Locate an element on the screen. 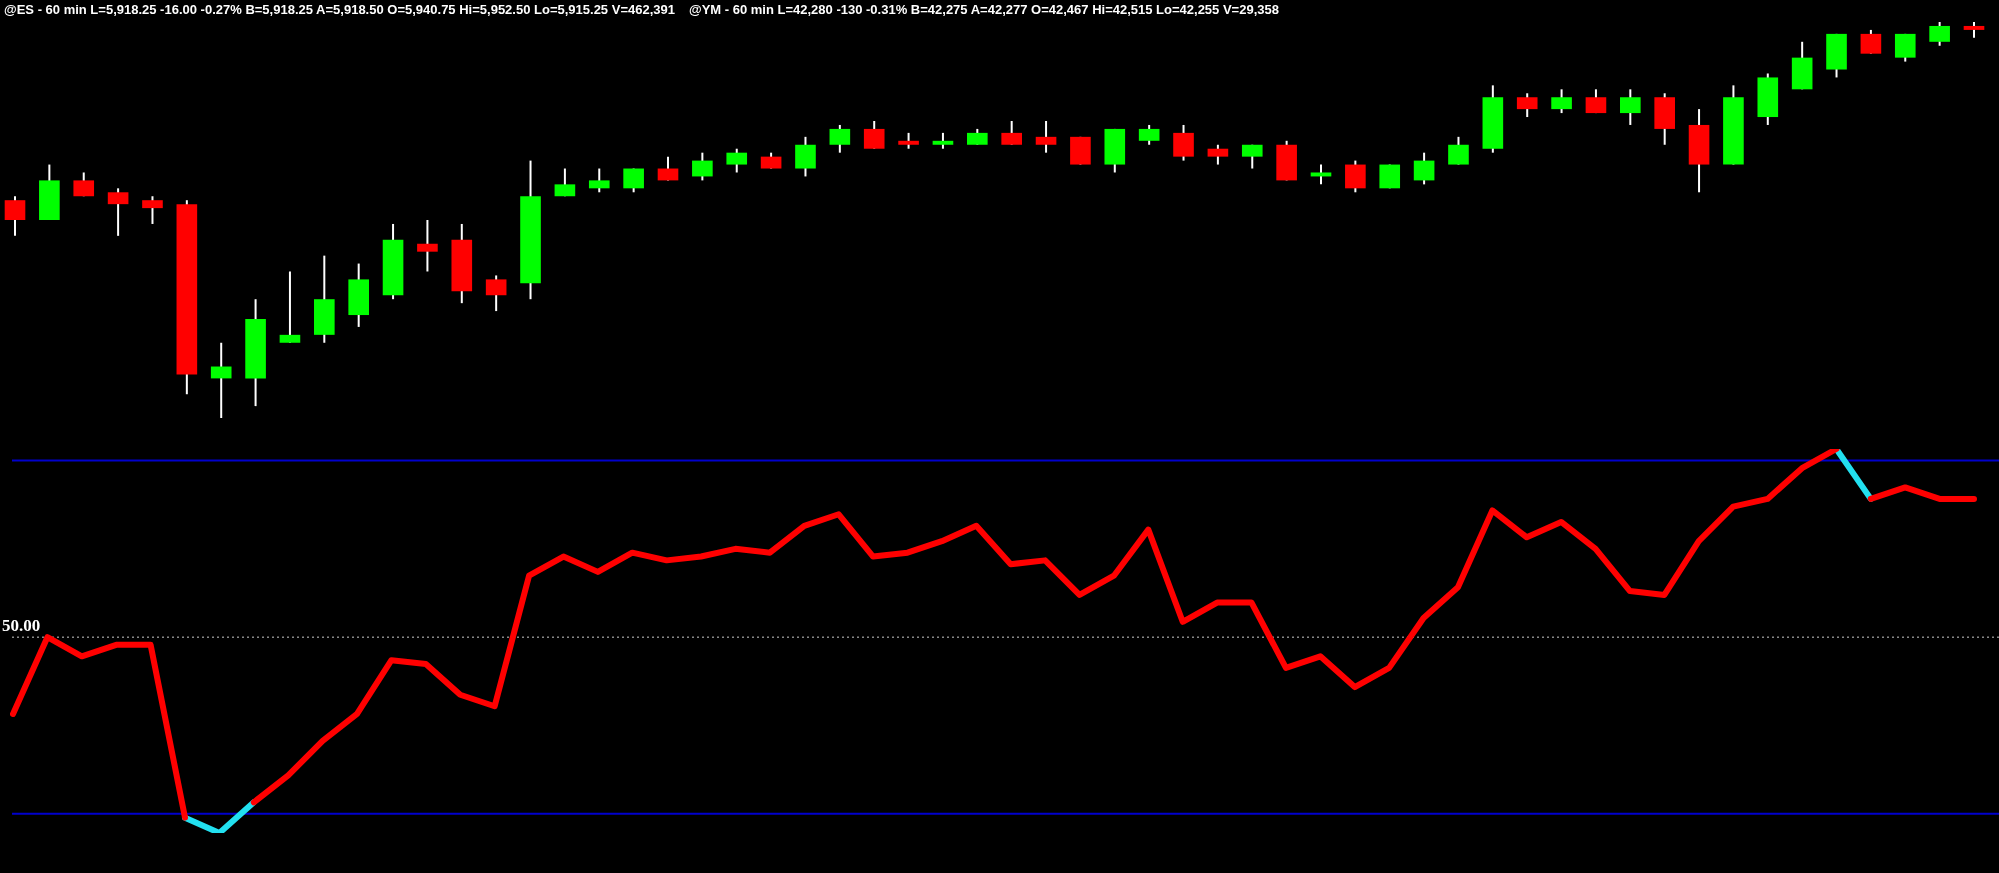 This screenshot has height=873, width=1999. chart-subtitle: @YM - 60 min L=42,280 -130 -0.31% B=42,275 A=42,277 O=42,467 Hi=42,515 Lo=42,255 V=29,358 is located at coordinates (983, 9).